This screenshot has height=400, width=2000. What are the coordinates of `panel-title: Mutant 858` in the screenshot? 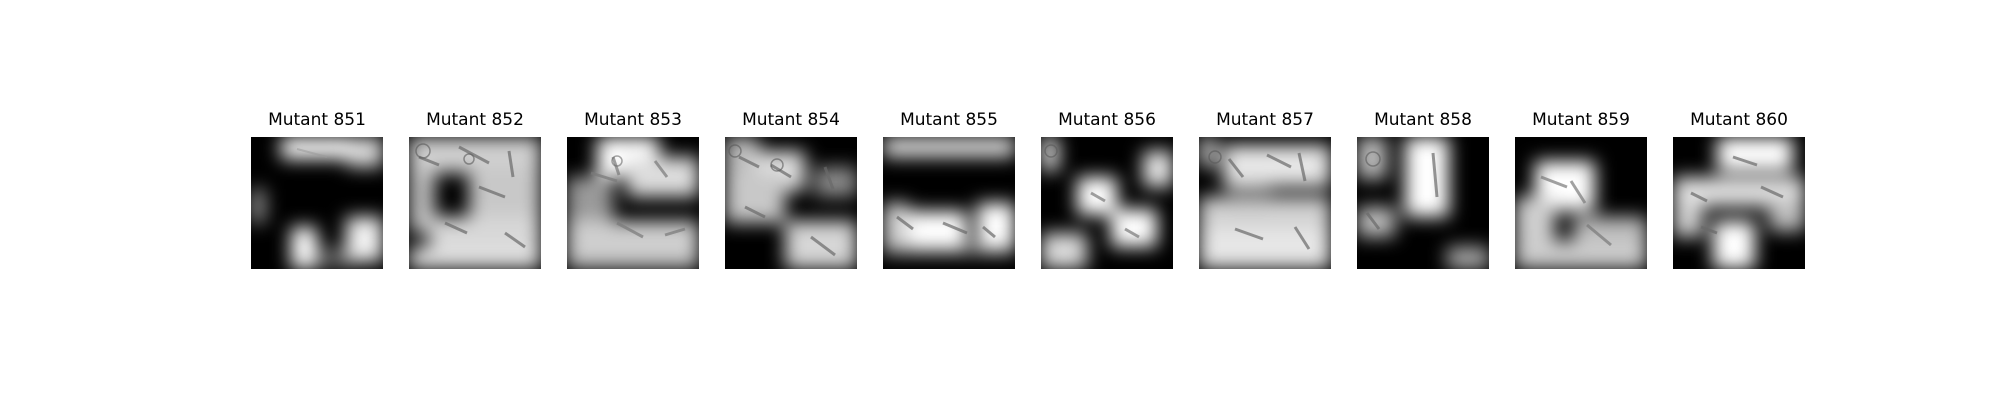 It's located at (1423, 120).